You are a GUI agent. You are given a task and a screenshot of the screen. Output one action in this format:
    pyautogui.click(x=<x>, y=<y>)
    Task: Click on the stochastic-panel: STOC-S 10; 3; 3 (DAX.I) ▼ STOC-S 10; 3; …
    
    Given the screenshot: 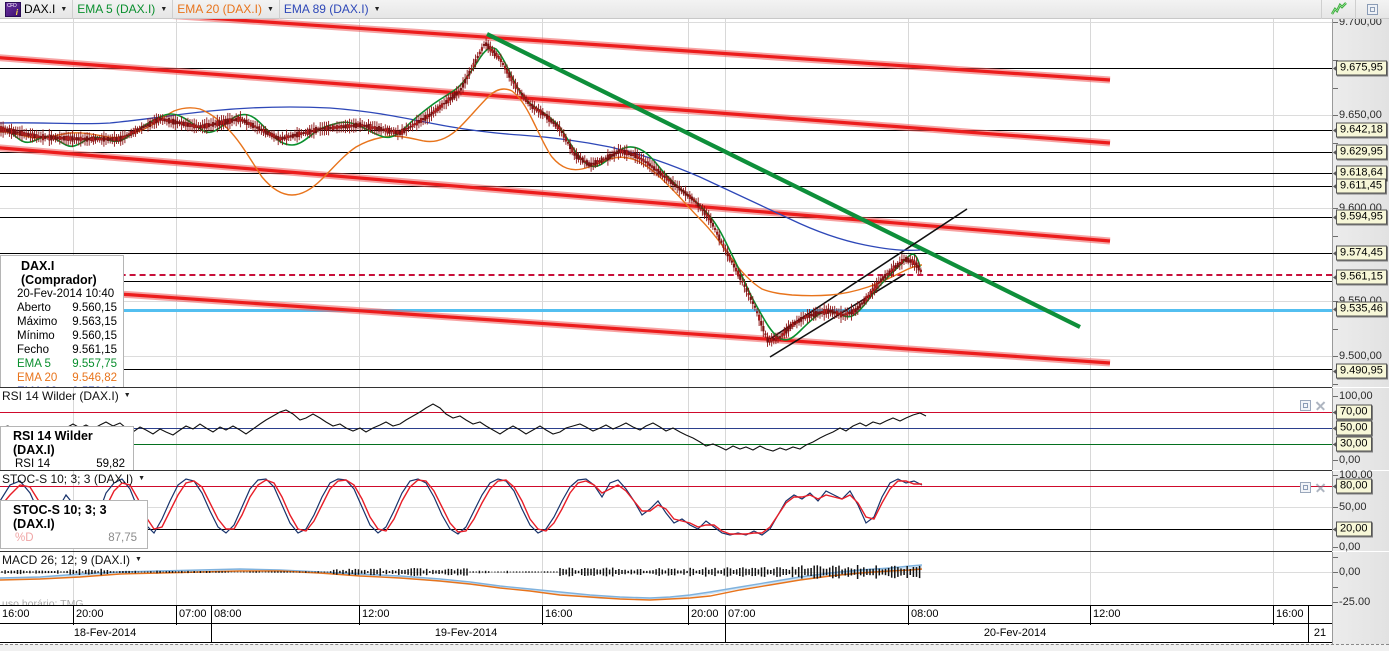 What is the action you would take?
    pyautogui.click(x=666, y=511)
    